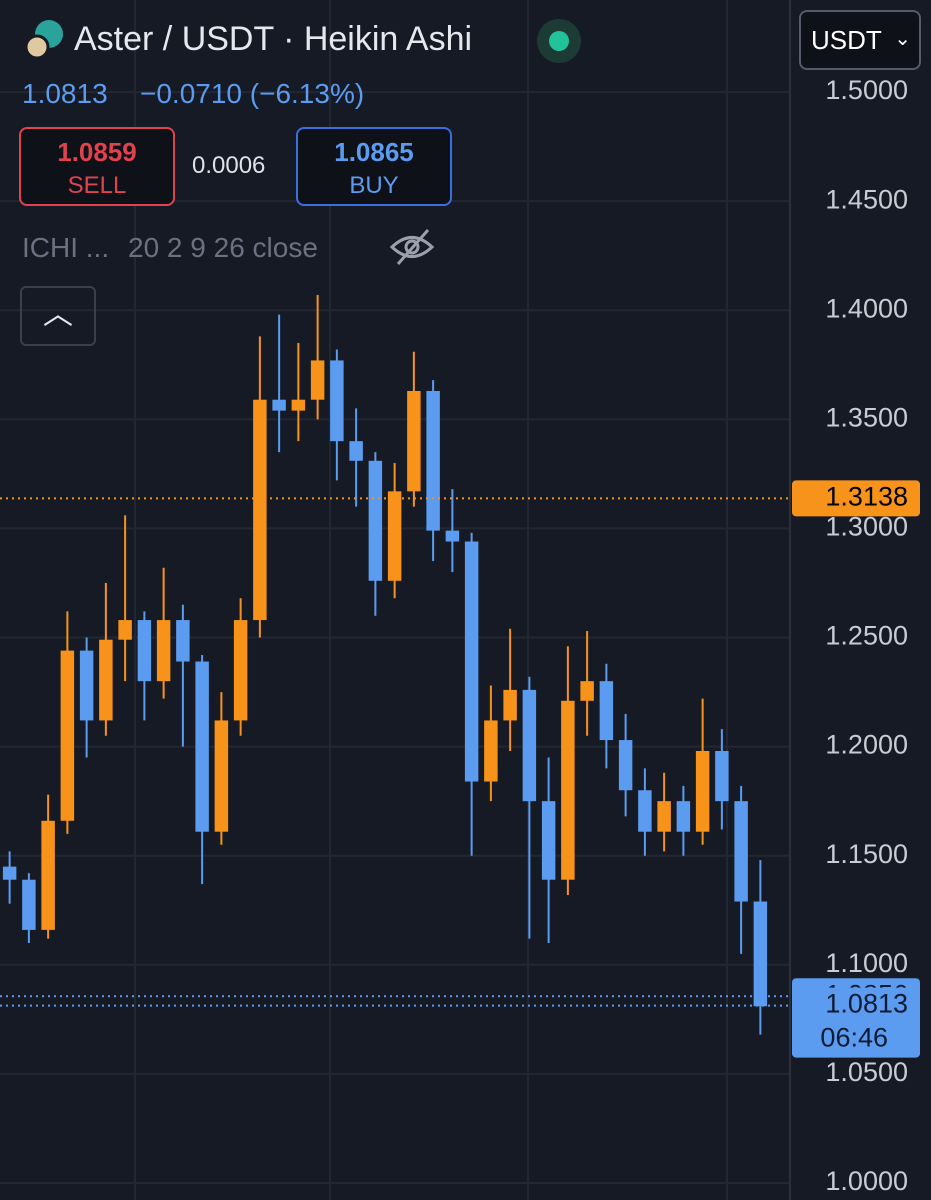 Image resolution: width=931 pixels, height=1200 pixels. What do you see at coordinates (866, 496) in the screenshot?
I see `price-label: 1.3138` at bounding box center [866, 496].